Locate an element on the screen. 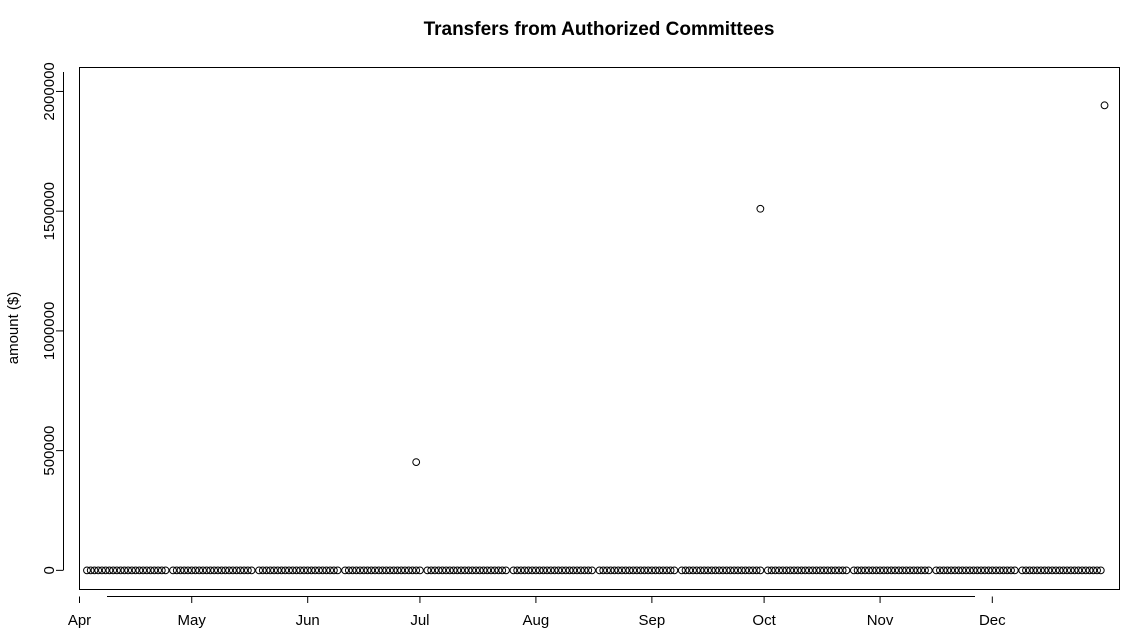 This screenshot has width=1140, height=641. x-tick-label: May is located at coordinates (192, 620).